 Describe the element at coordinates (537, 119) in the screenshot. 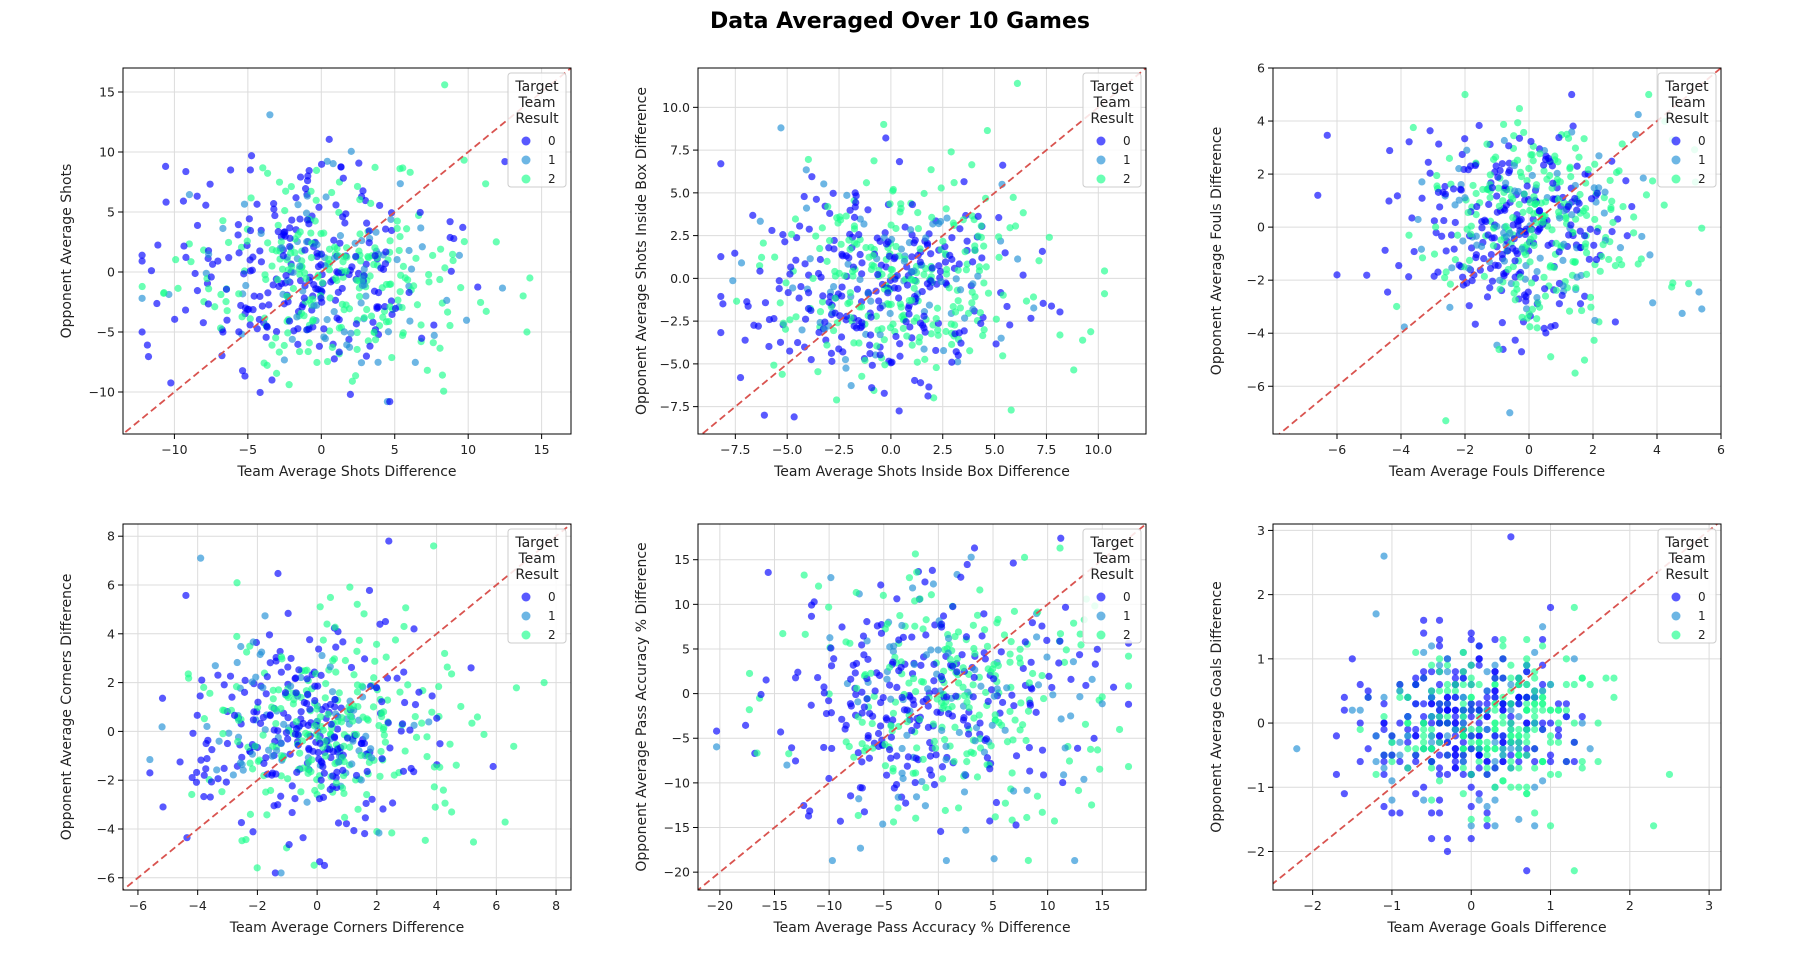

I see `legend-title-line: Result` at that location.